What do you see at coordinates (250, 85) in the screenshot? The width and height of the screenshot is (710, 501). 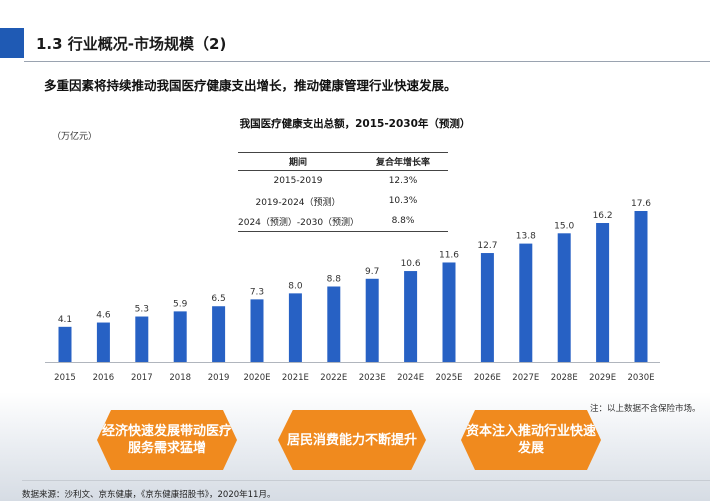 I see `page-subtitle: 多重因素将持续推动我国医疗健康支出增长，推动健康管理行业快速发展。` at bounding box center [250, 85].